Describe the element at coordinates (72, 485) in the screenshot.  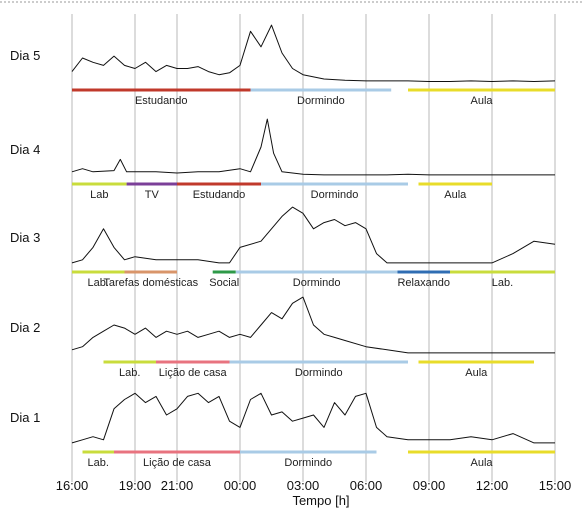
I see `x-tick-label: 16:00` at that location.